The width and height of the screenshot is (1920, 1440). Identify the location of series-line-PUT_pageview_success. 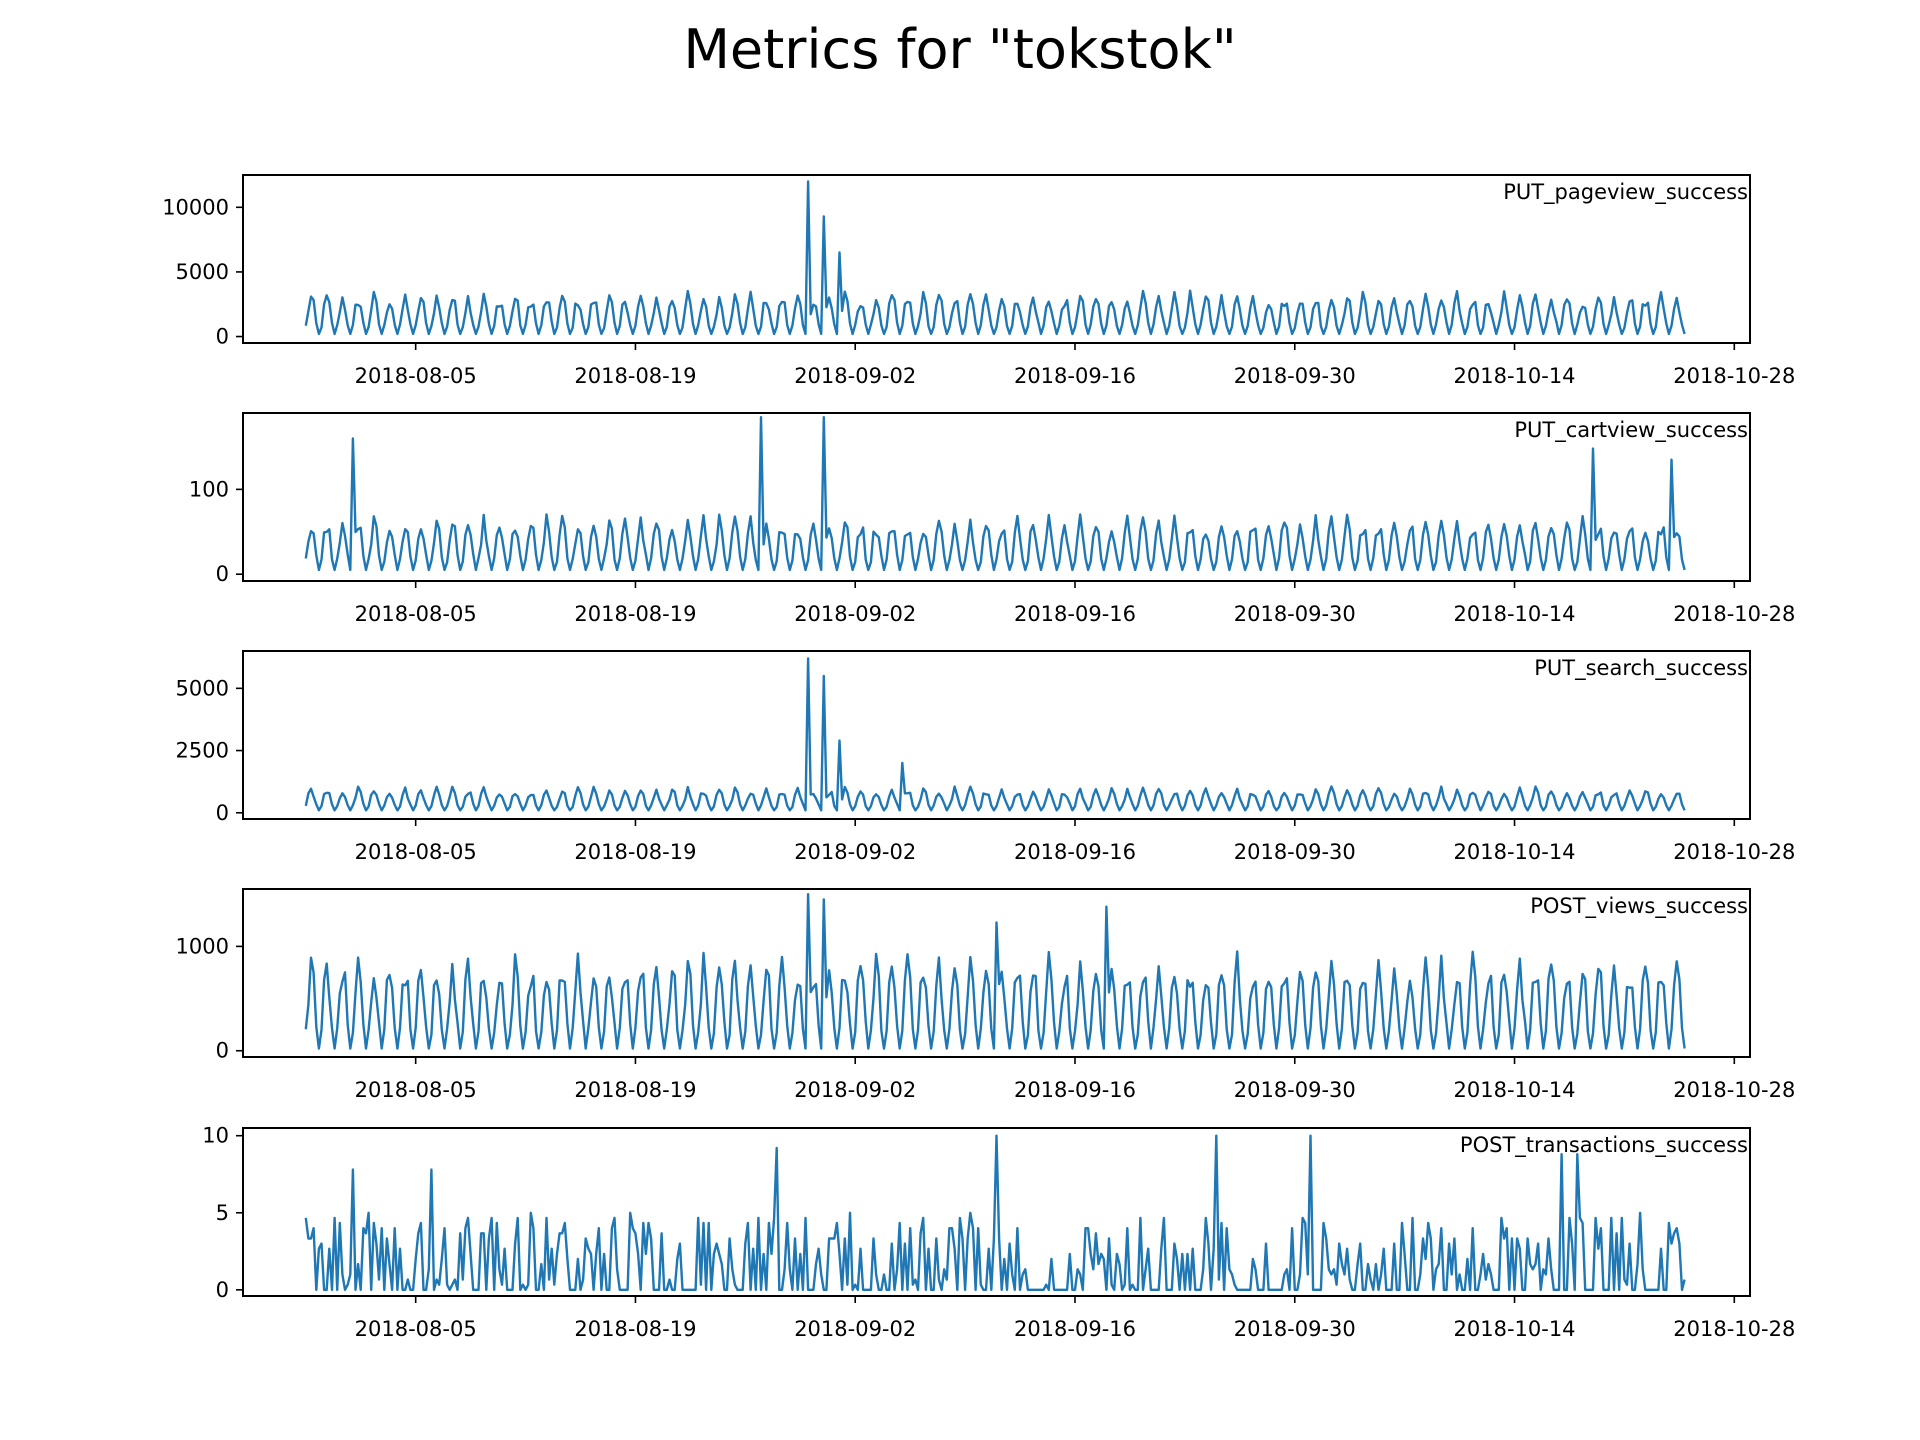
(995, 258).